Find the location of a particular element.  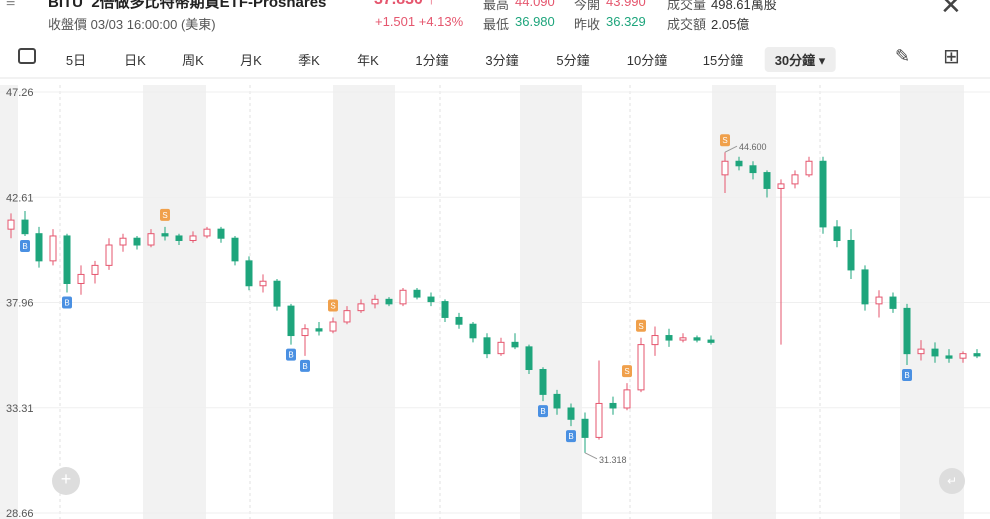

price-value: 37.830 is located at coordinates (398, 4).